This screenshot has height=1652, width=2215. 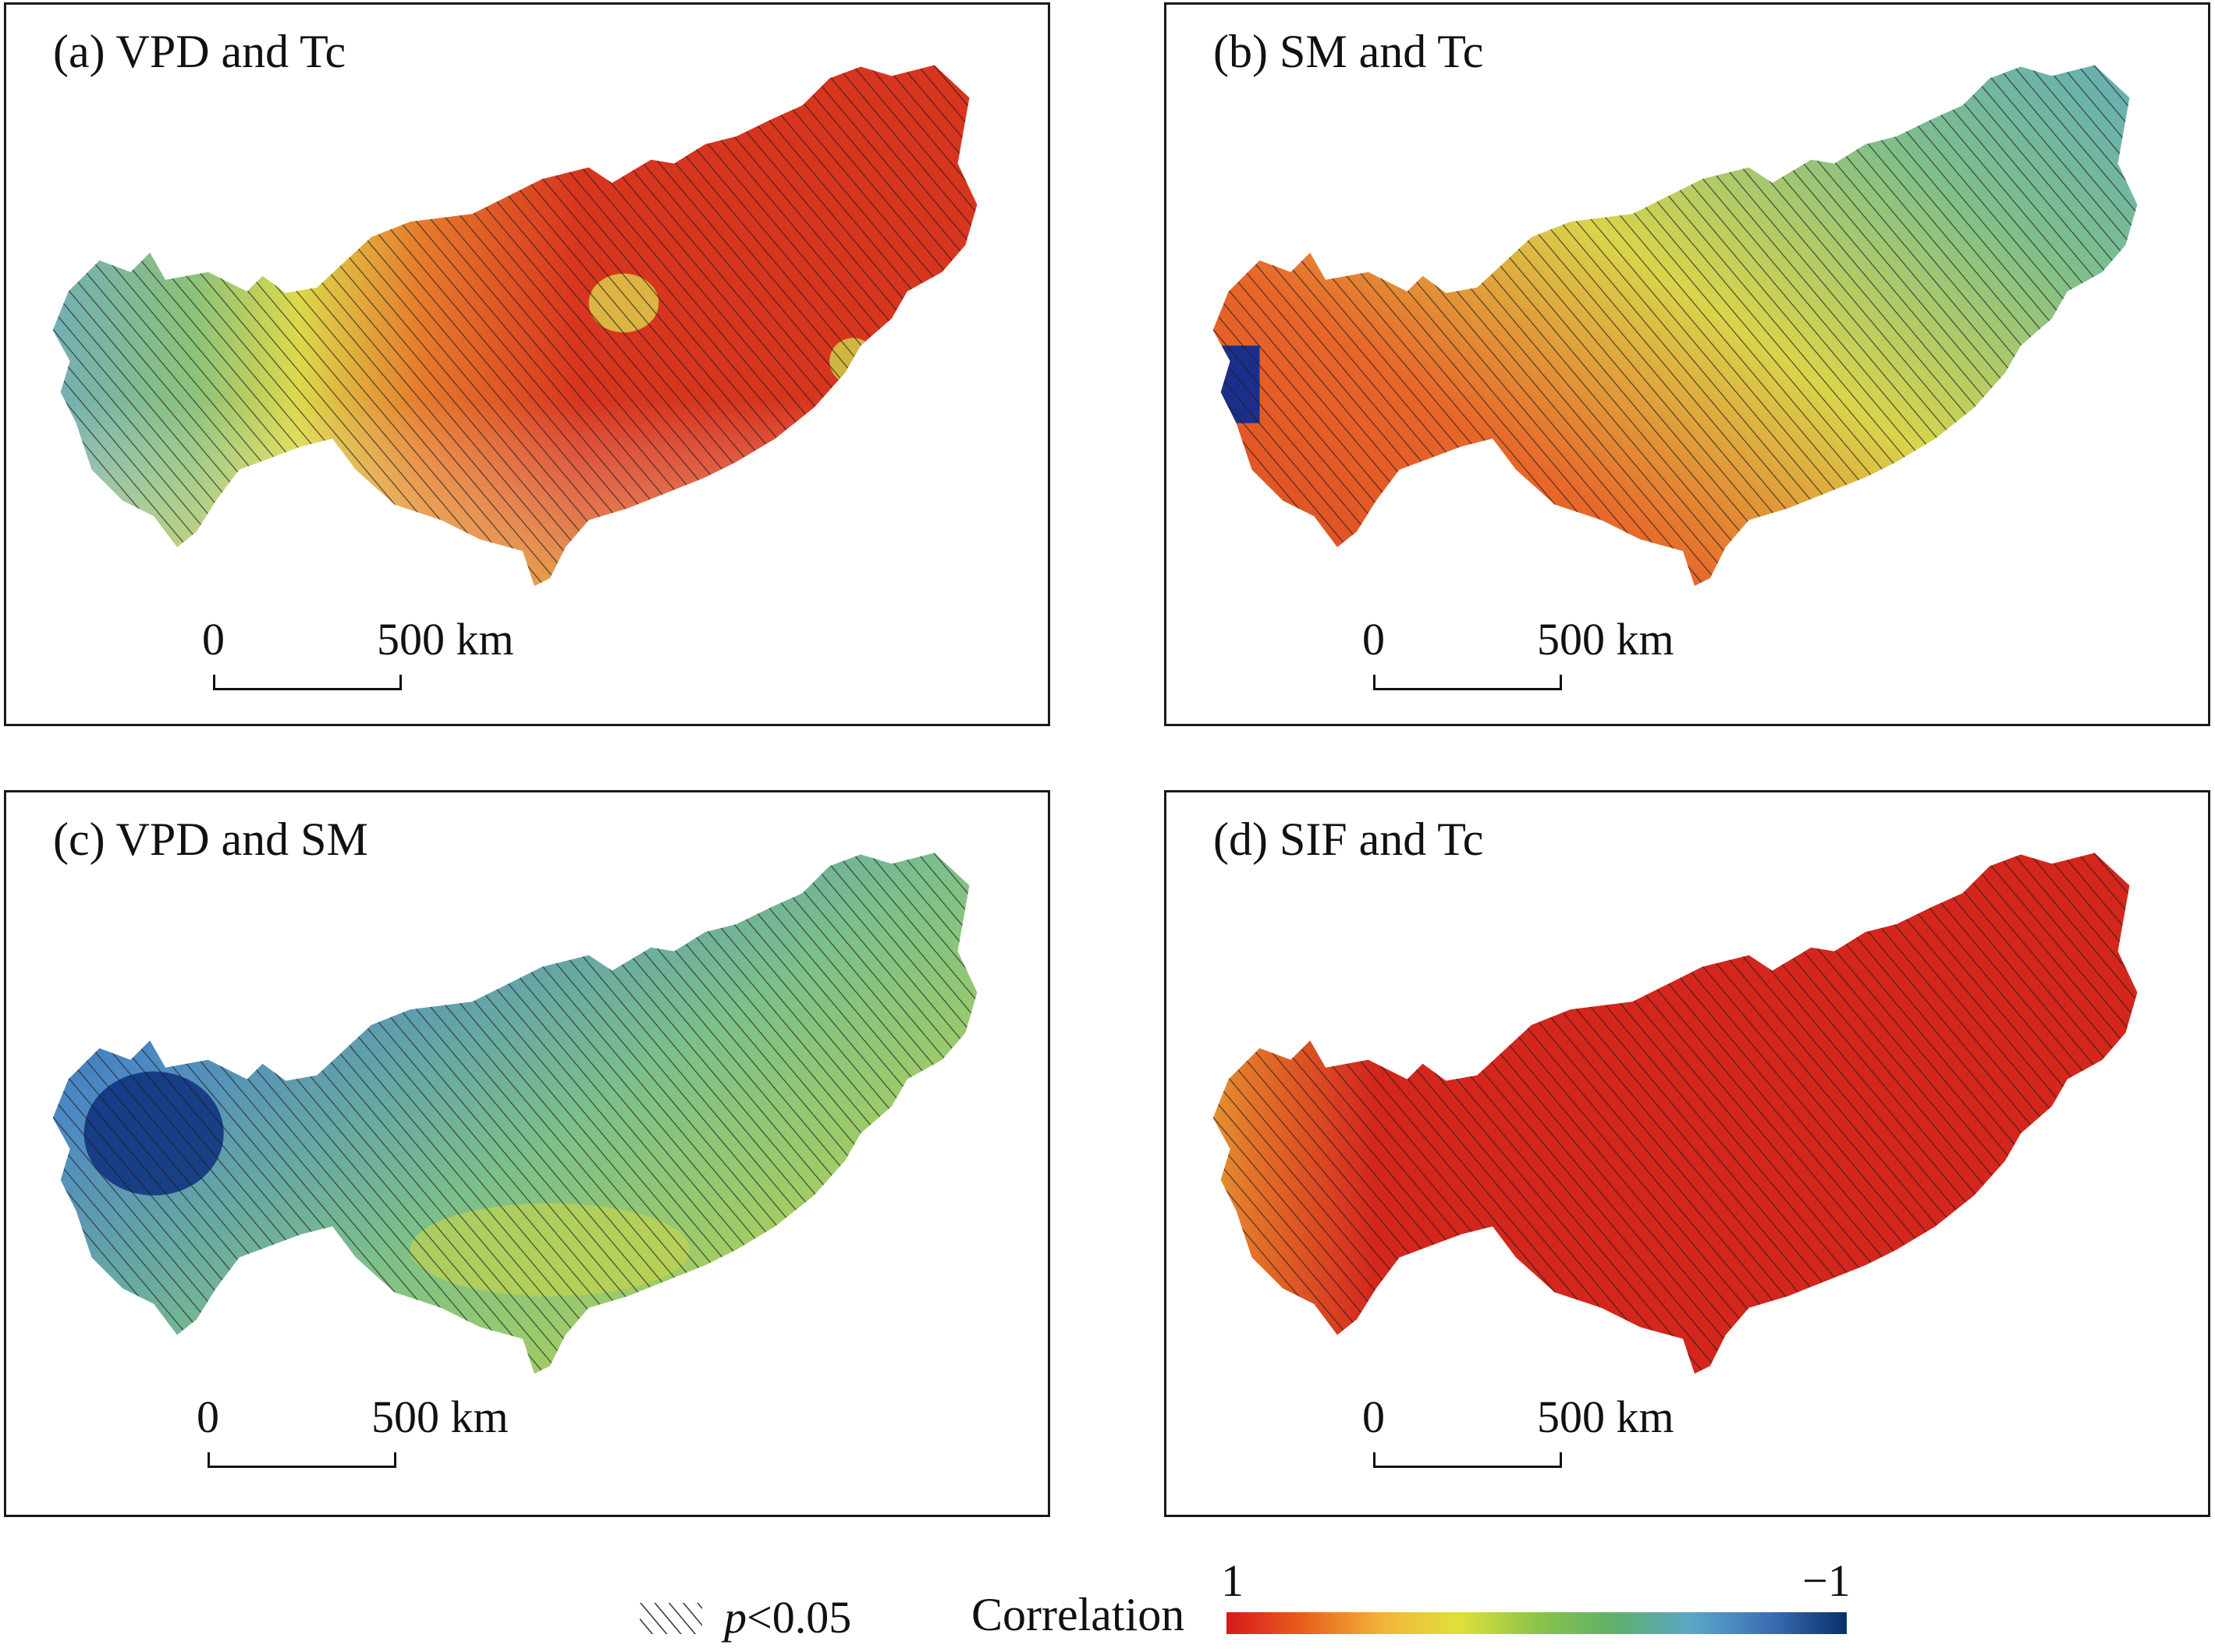 I want to click on panel-title: (d) SIF and Tc, so click(x=1348, y=839).